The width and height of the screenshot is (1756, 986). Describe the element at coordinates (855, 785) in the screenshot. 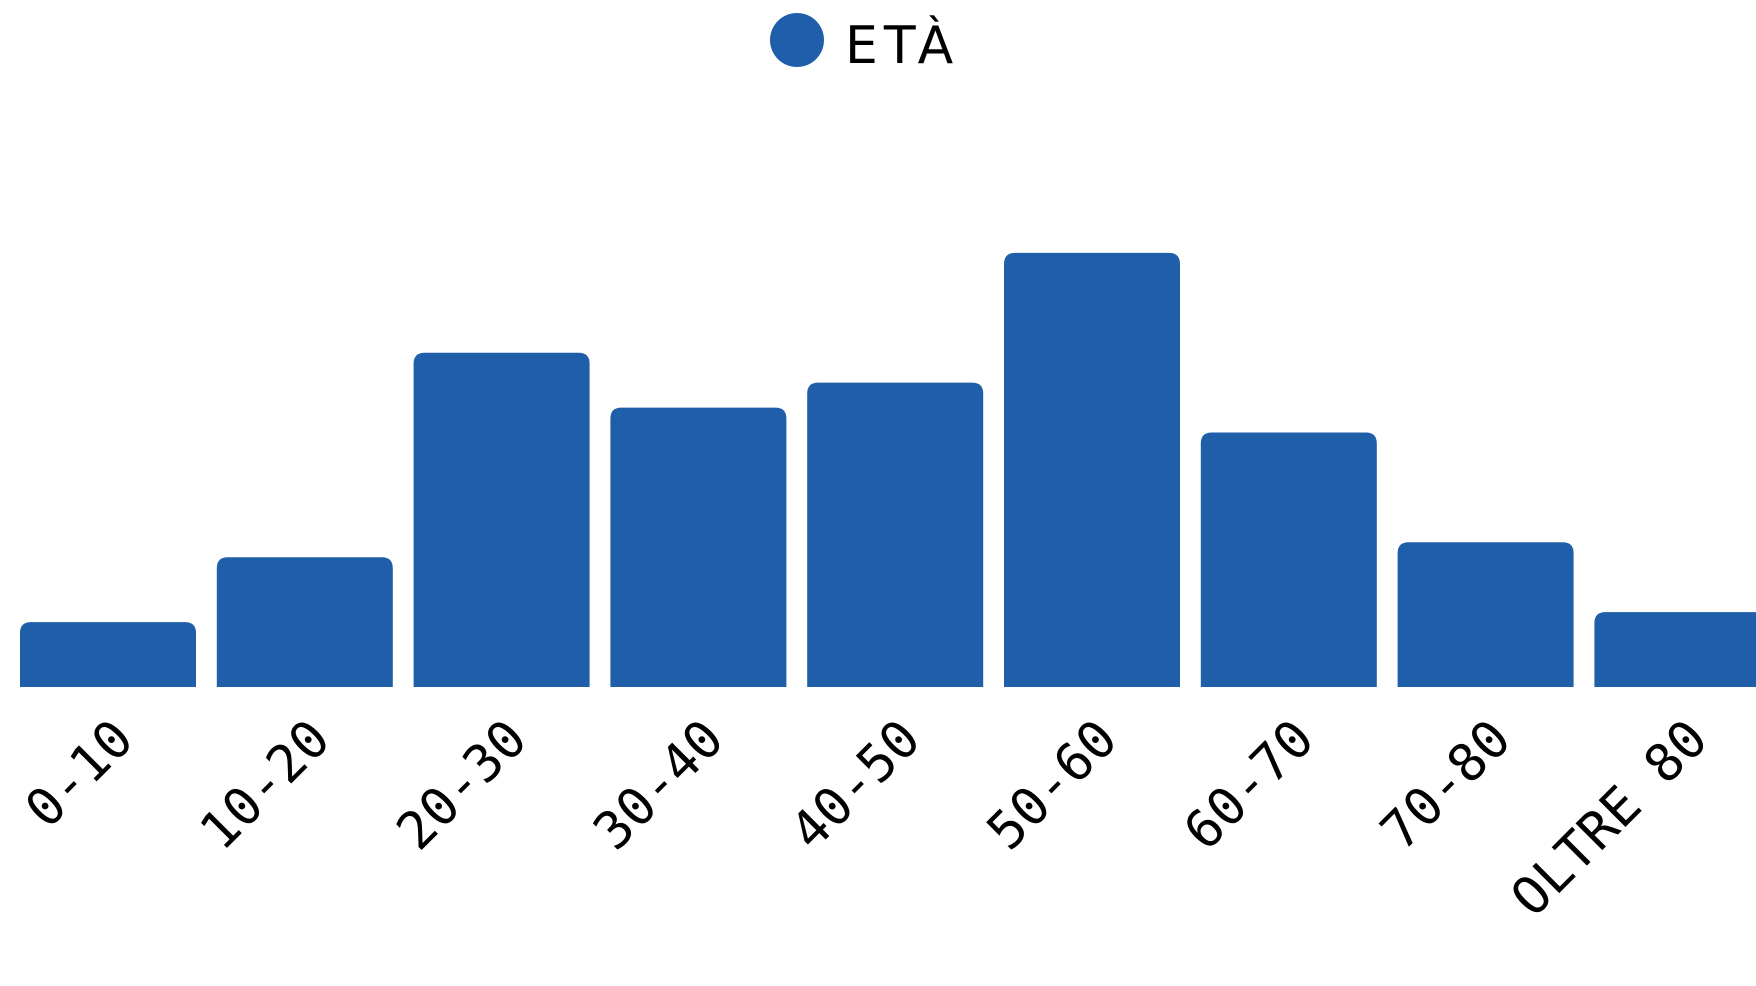

I see `x-tick-label-40-50: 40-50` at that location.